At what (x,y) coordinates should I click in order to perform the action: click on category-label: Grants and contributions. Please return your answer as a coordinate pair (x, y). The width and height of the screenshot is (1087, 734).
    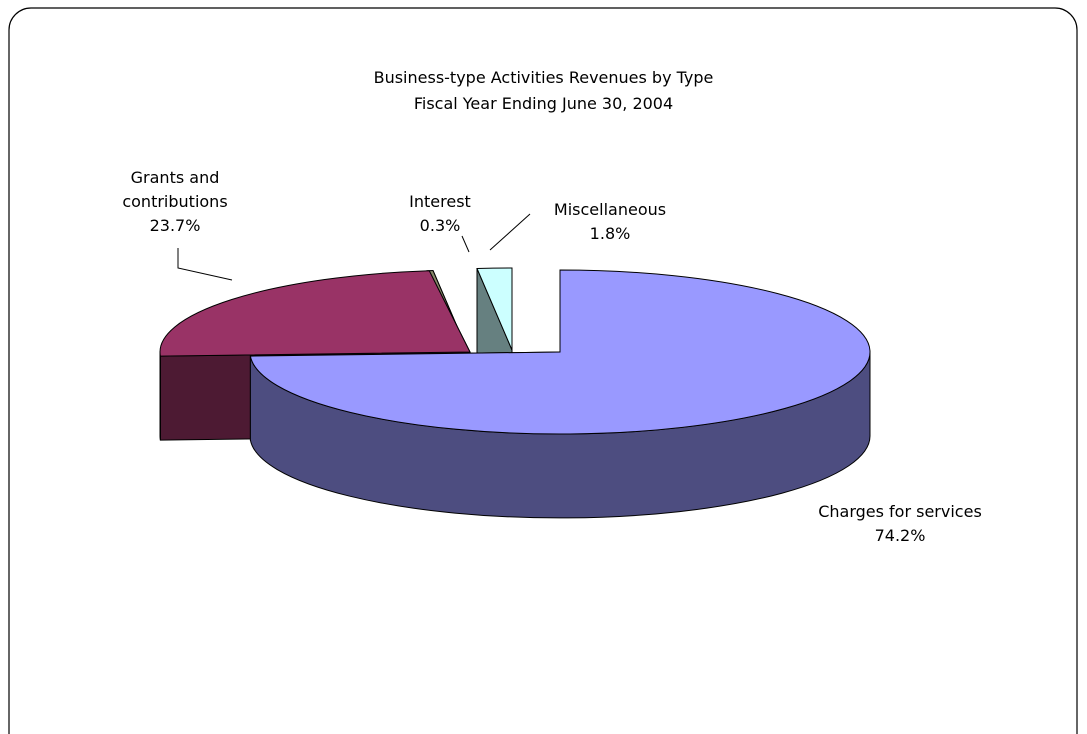
    Looking at the image, I should click on (175, 189).